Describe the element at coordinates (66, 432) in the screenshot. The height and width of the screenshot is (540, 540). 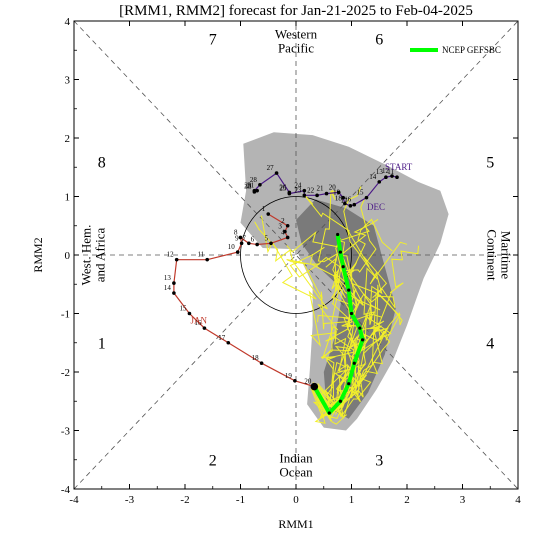
I see `y-tick-label: -3` at that location.